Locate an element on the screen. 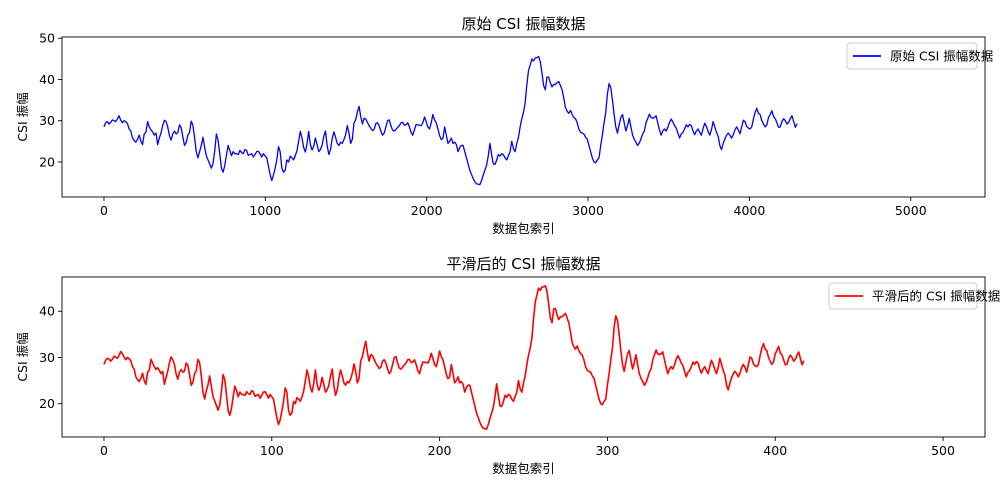 This screenshot has height=495, width=1000. x-tick-label: 3000 is located at coordinates (588, 210).